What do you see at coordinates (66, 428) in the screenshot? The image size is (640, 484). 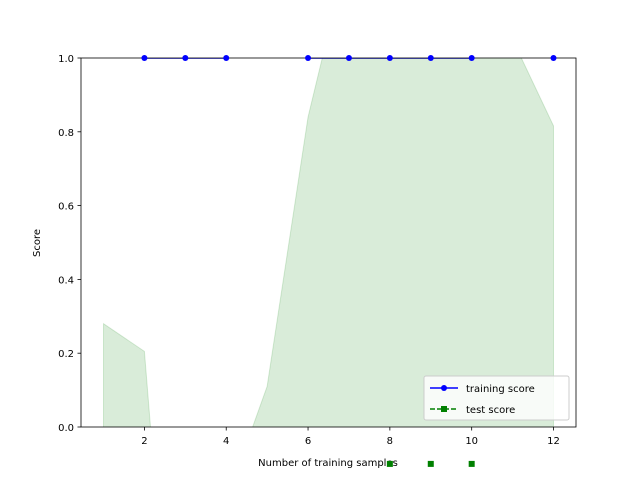 I see `y-tick-label: 0.0` at bounding box center [66, 428].